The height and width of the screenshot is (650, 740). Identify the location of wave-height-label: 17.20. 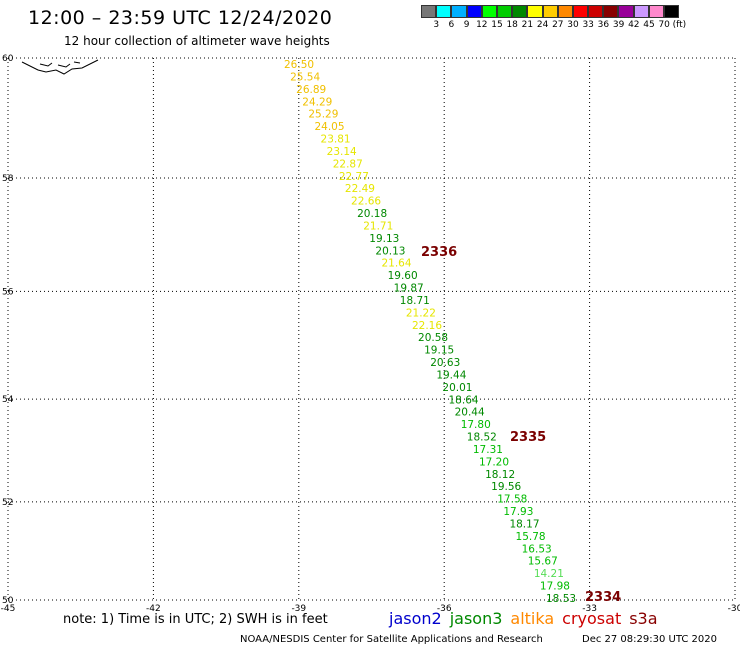
(494, 462).